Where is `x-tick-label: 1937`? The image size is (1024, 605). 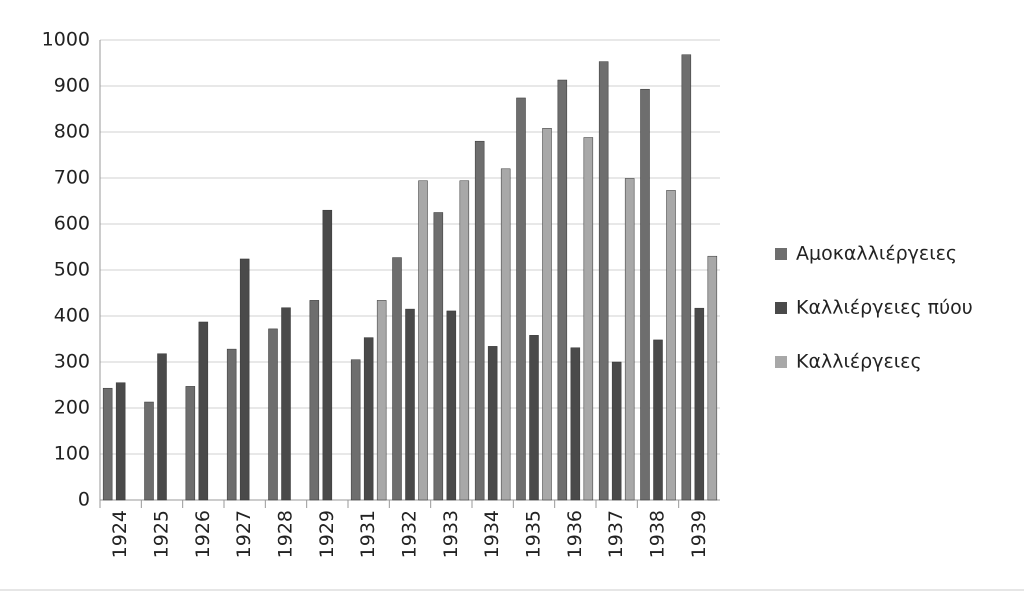 x-tick-label: 1937 is located at coordinates (616, 534).